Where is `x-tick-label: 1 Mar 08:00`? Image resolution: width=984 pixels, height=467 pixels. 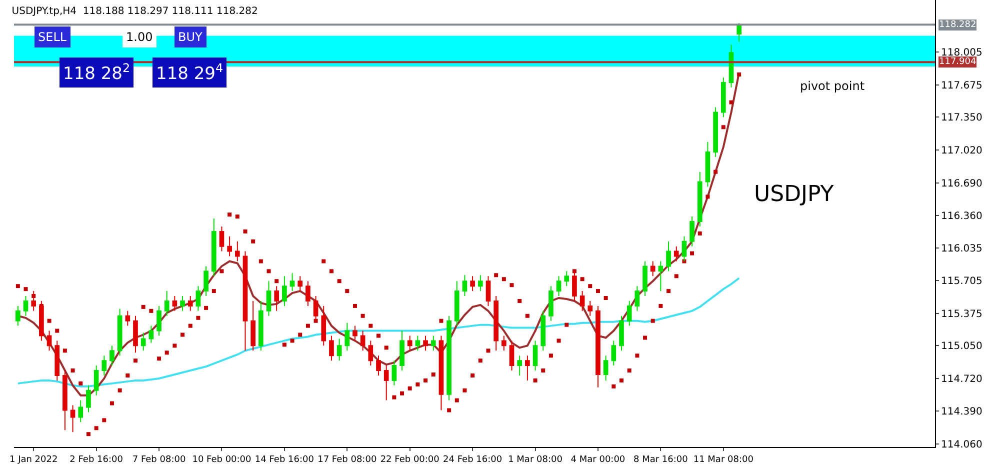 x-tick-label: 1 Mar 08:00 is located at coordinates (535, 459).